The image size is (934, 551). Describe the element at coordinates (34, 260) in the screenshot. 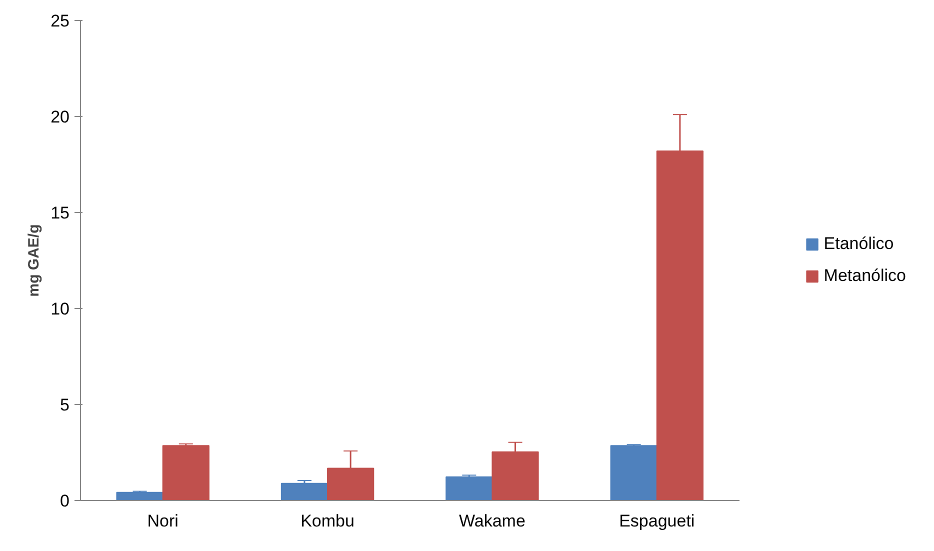

I see `y-axis-title: mg GAE/g` at that location.